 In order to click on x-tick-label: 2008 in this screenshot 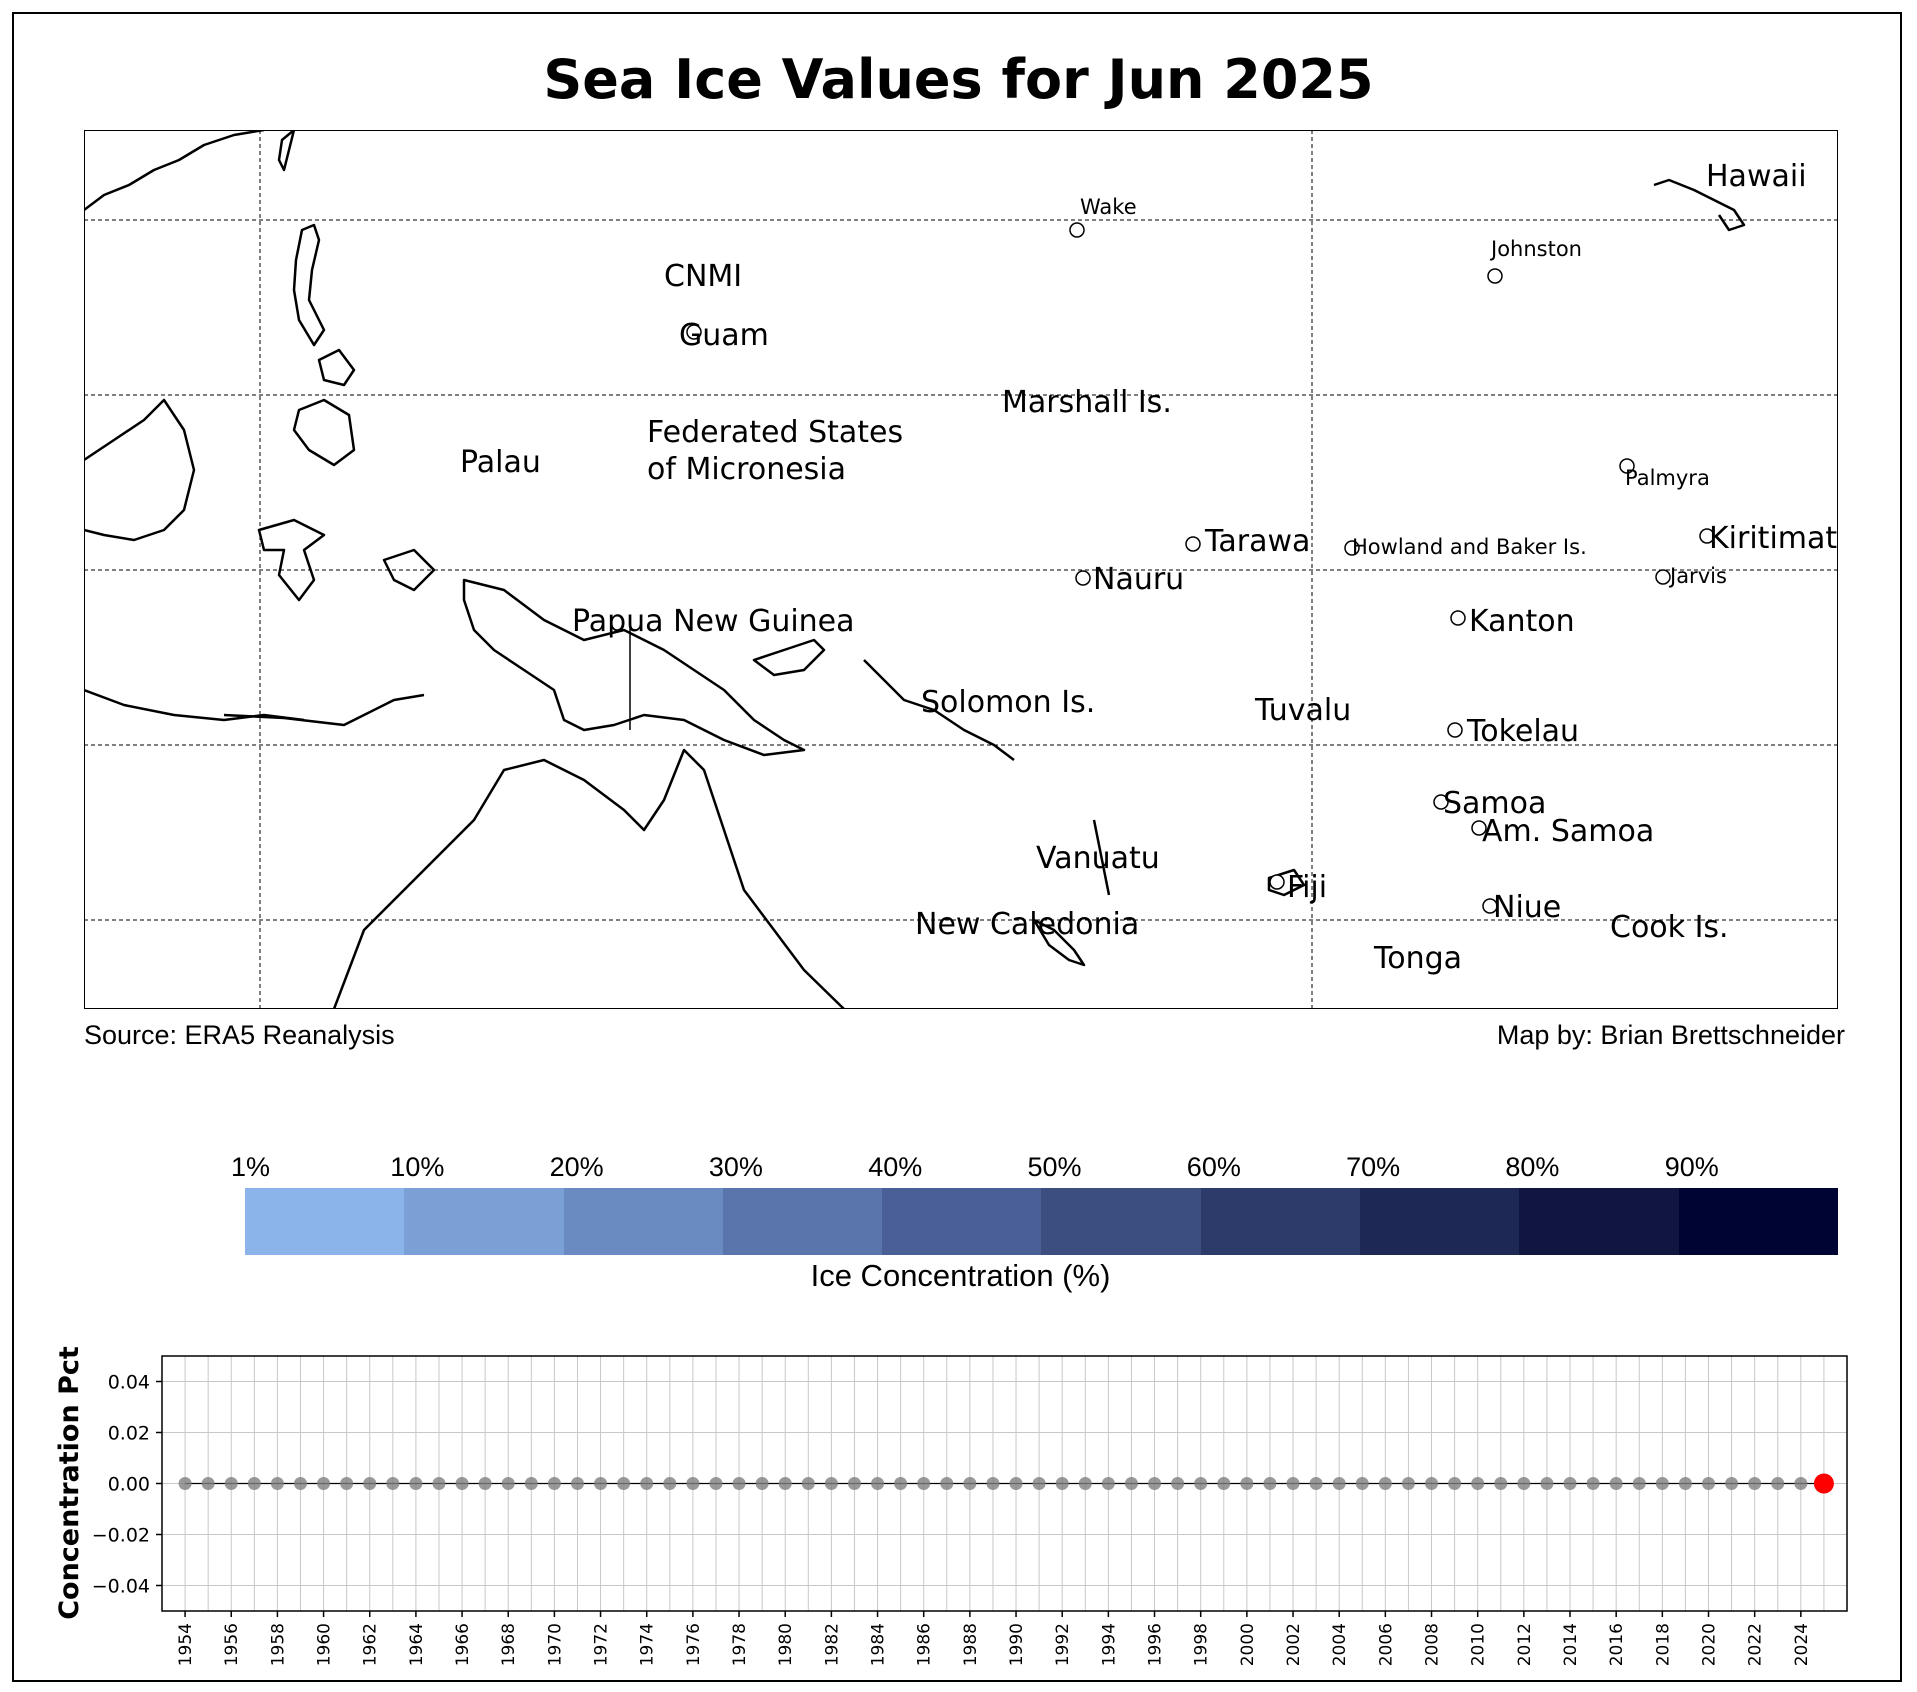, I will do `click(1433, 1644)`.